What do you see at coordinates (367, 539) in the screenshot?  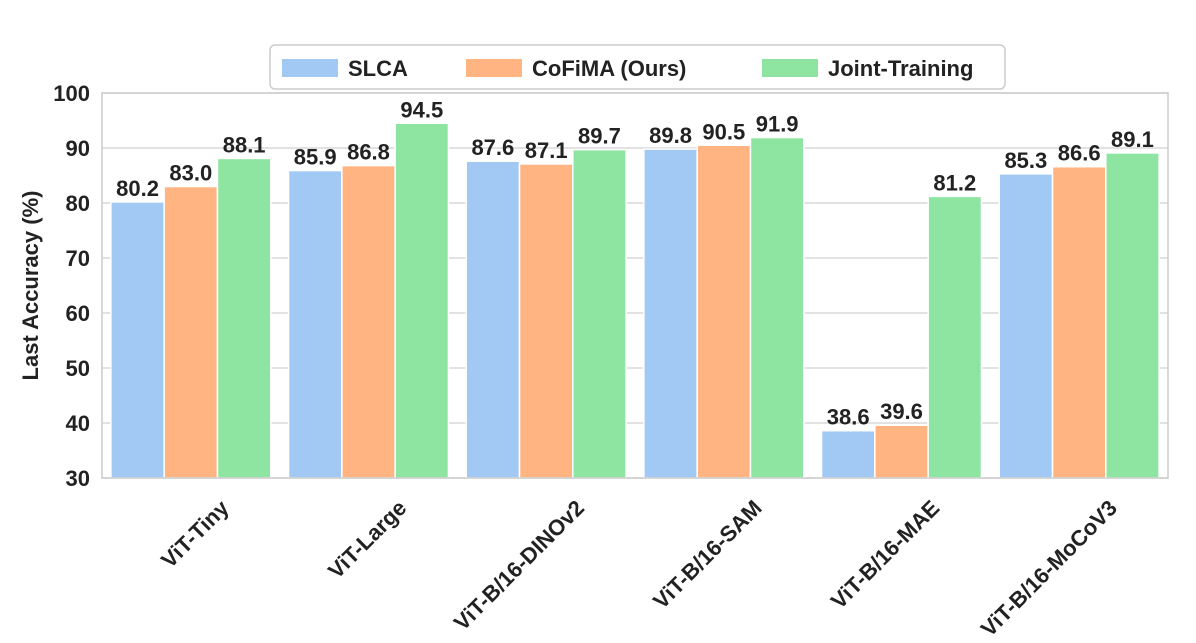 I see `x-tick-label: ViT-Large` at bounding box center [367, 539].